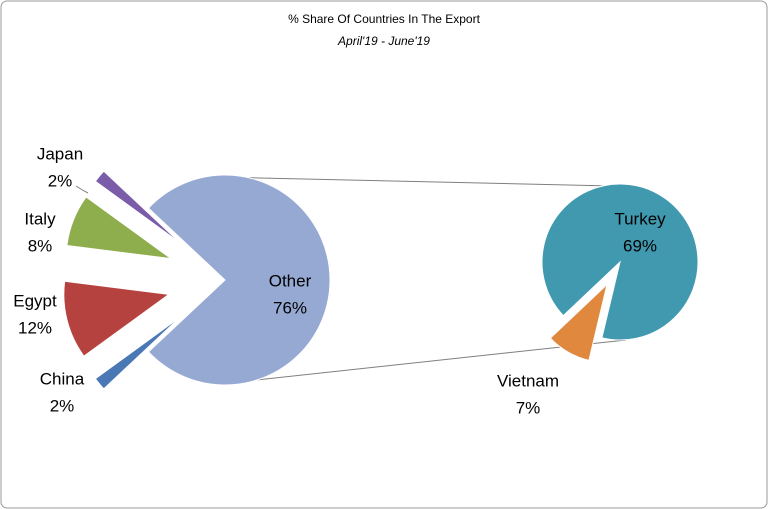 Image resolution: width=768 pixels, height=509 pixels. I want to click on slice-value-label: 76%, so click(290, 307).